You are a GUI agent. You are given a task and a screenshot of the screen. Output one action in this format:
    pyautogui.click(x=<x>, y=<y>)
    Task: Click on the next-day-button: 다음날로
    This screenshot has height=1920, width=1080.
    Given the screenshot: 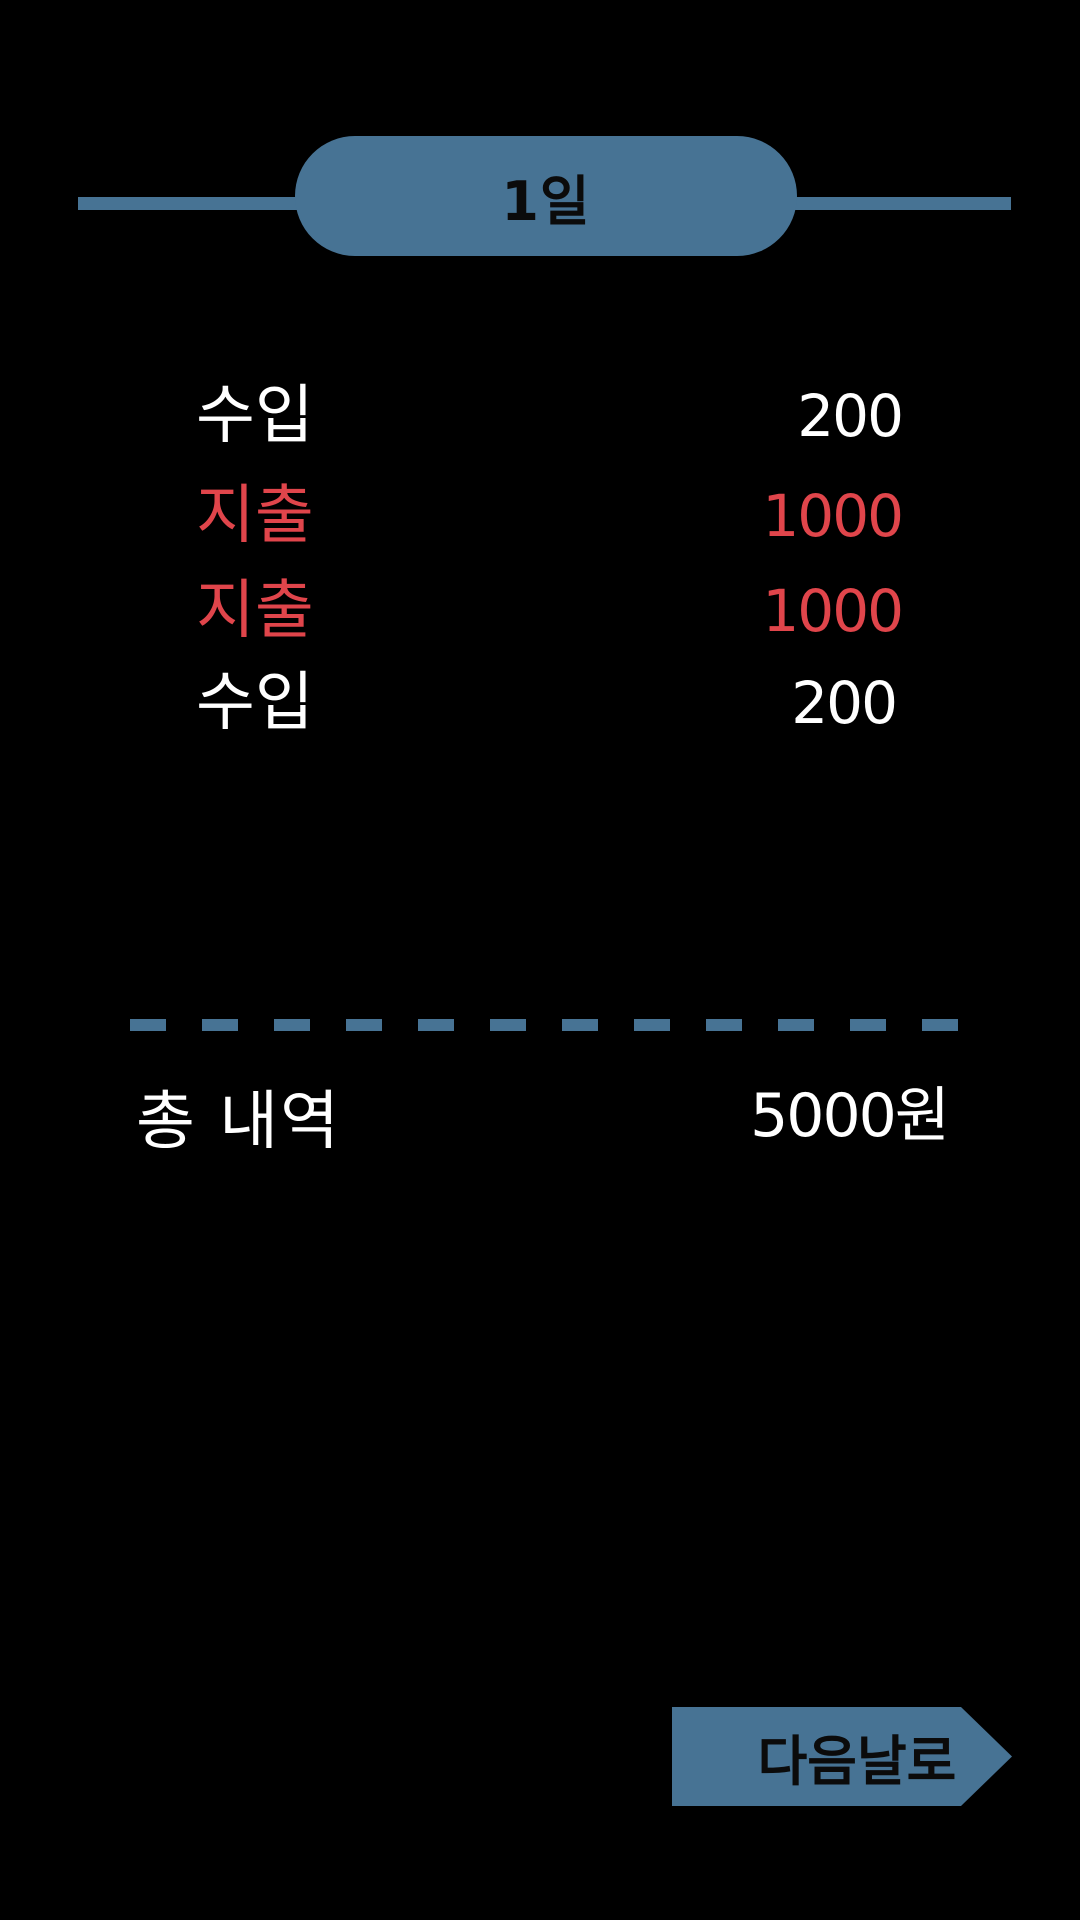 What is the action you would take?
    pyautogui.click(x=842, y=1756)
    